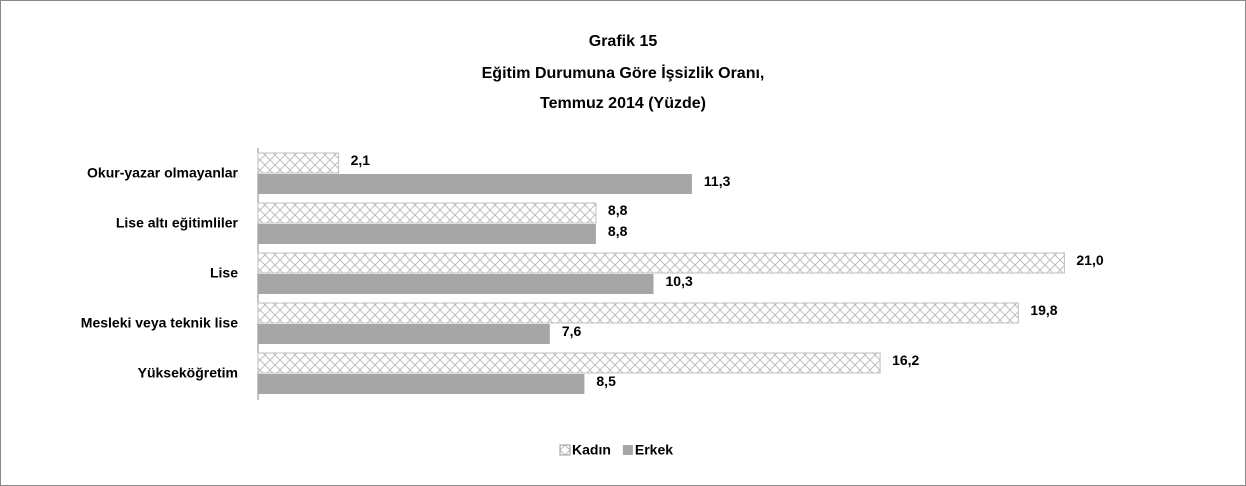  Describe the element at coordinates (654, 450) in the screenshot. I see `legend-label: Erkek` at that location.